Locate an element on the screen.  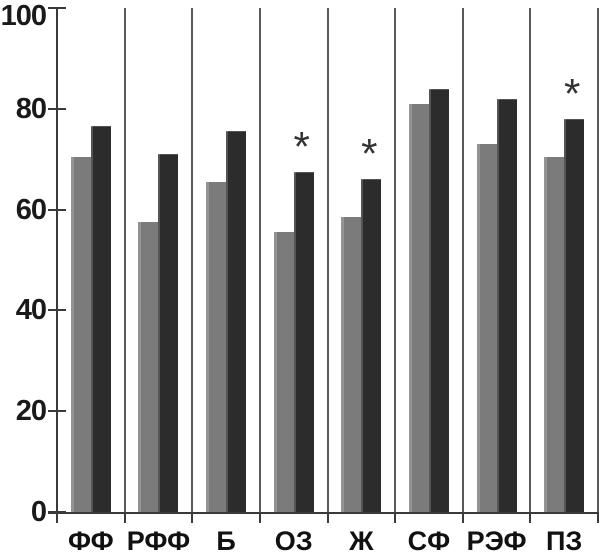
significance-asterisk-ПЗ: * is located at coordinates (572, 93).